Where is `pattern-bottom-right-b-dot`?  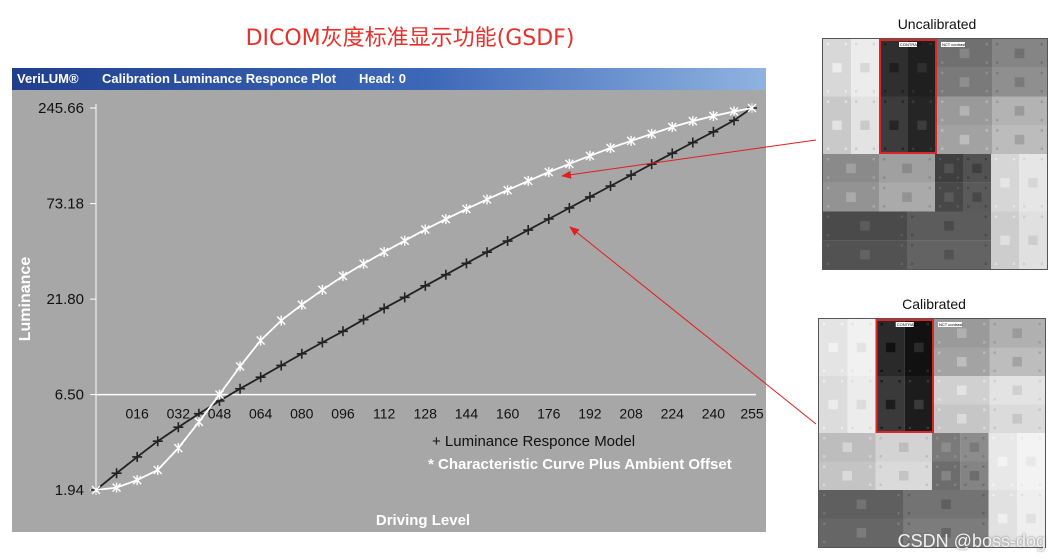 pattern-bottom-right-b-dot is located at coordinates (1041, 206).